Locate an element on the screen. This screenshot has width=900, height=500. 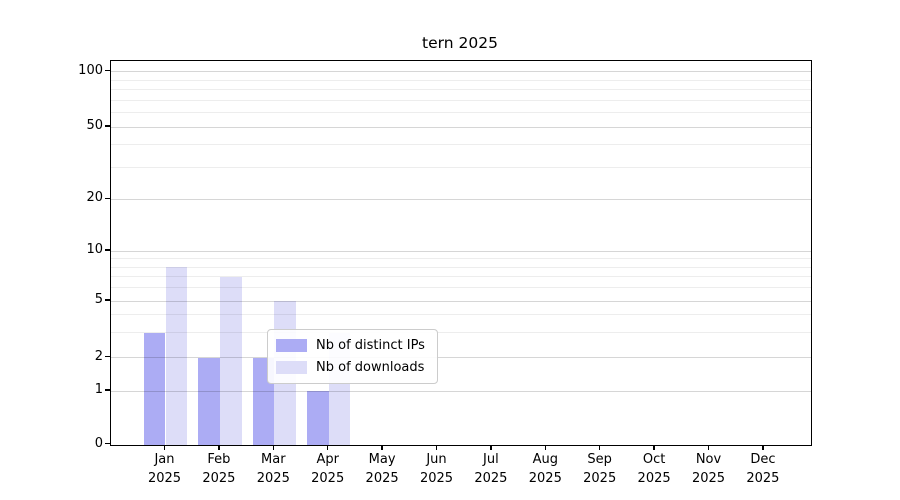
x-tick-label: Dec 2025 is located at coordinates (763, 469).